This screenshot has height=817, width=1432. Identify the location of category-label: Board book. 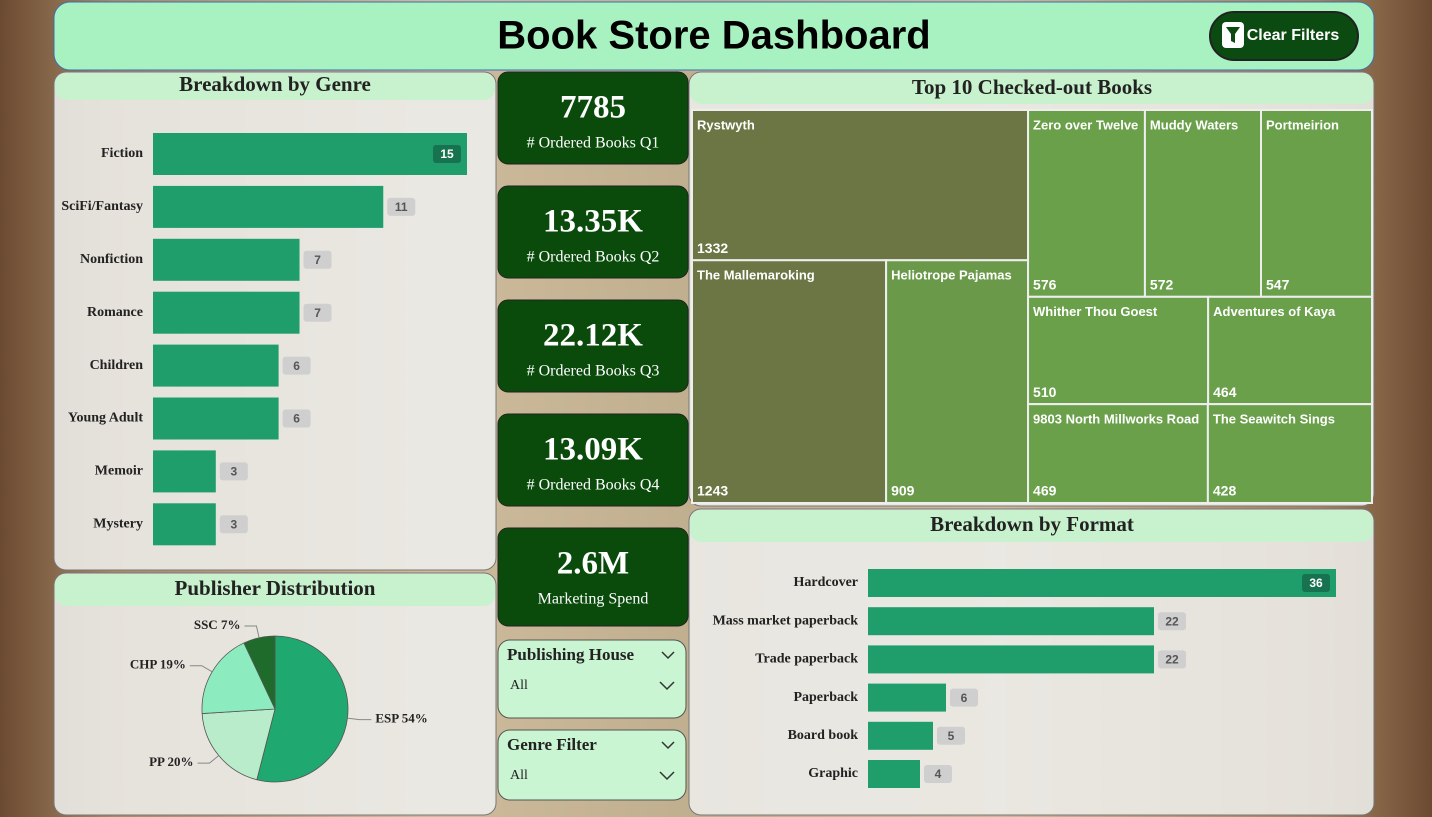
(823, 735).